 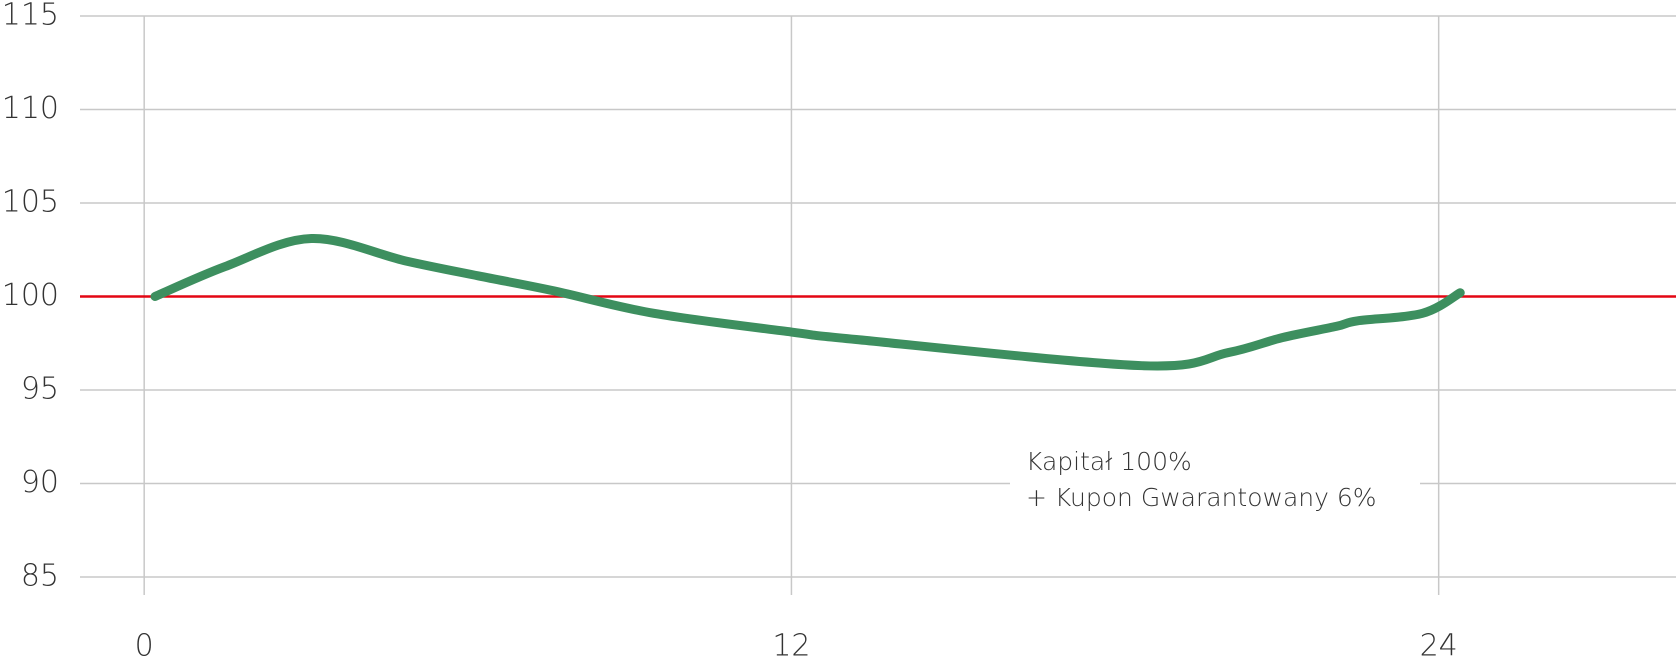 What do you see at coordinates (1439, 644) in the screenshot?
I see `x-tick-label: 24` at bounding box center [1439, 644].